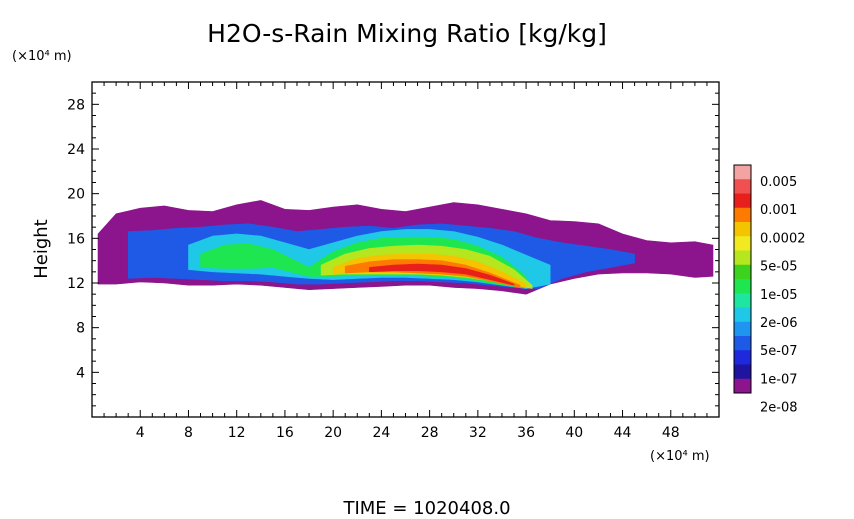  What do you see at coordinates (574, 433) in the screenshot?
I see `x-tick-label-40: 40` at bounding box center [574, 433].